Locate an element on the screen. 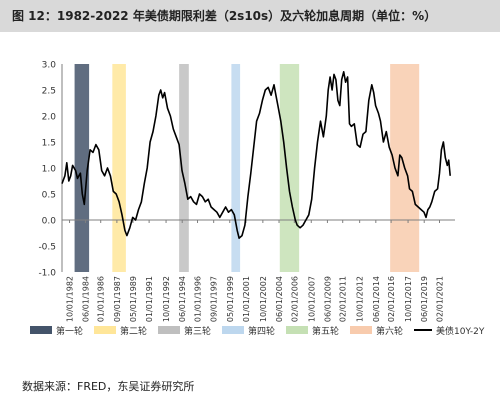 The height and width of the screenshot is (410, 500). y-tick-label: 3.0 is located at coordinates (49, 66).